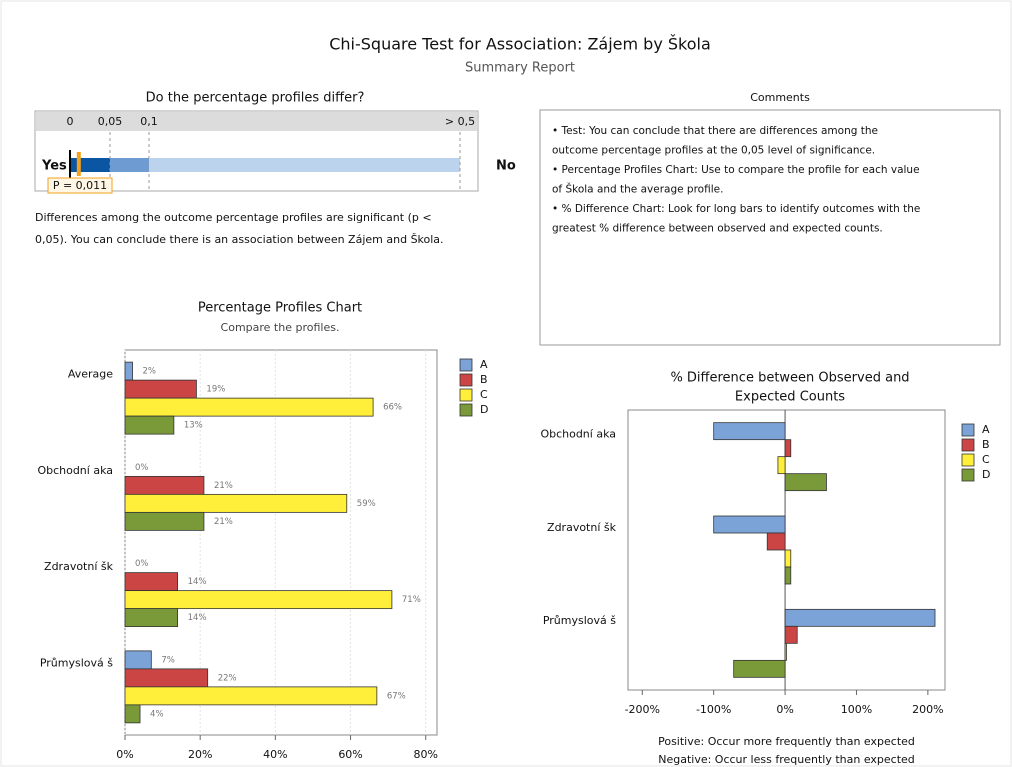 The image size is (1012, 767). Describe the element at coordinates (157, 714) in the screenshot. I see `value-label: 4%` at that location.